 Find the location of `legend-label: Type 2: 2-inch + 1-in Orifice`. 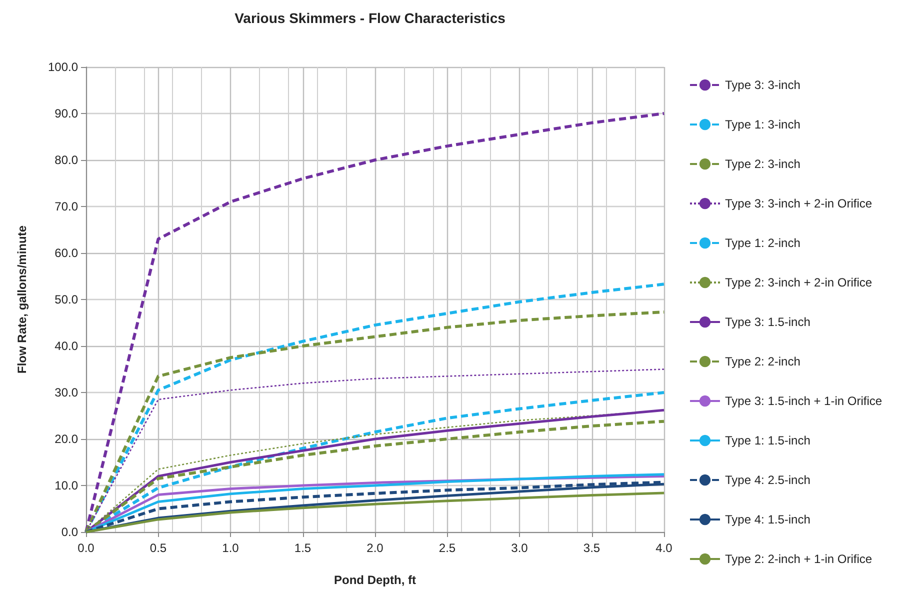

legend-label: Type 2: 2-inch + 1-in Orifice is located at coordinates (798, 559).